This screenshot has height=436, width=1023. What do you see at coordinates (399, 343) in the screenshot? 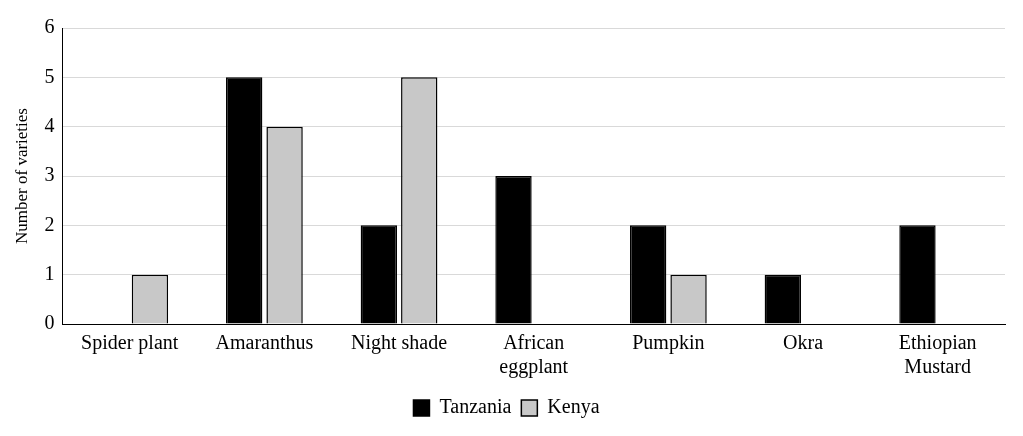
I see `x-tick-label: Night shade` at bounding box center [399, 343].